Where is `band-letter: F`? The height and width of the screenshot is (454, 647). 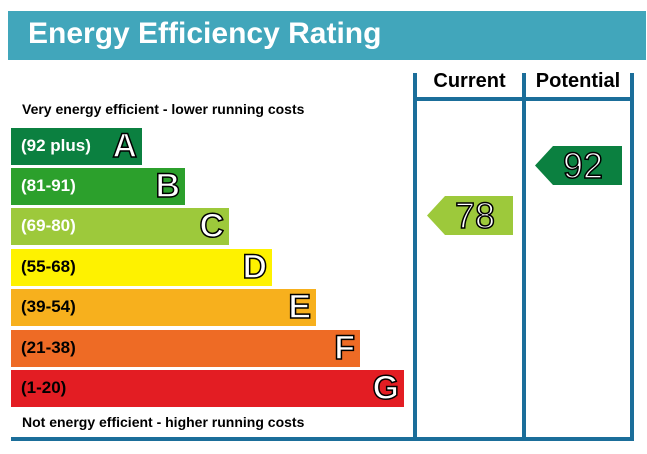
band-letter: F is located at coordinates (344, 348).